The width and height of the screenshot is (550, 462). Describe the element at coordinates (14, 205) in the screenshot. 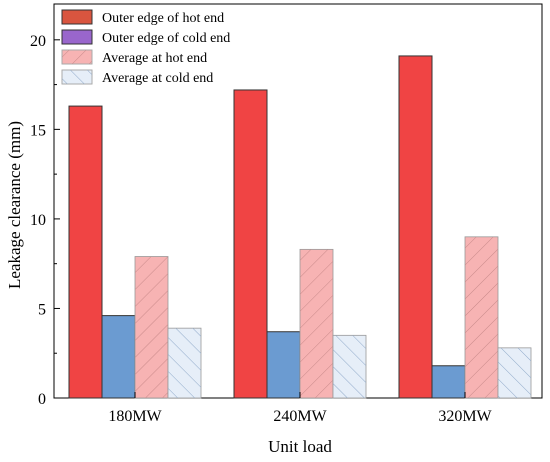

I see `y-axis-label: Leakage clearance (mm)` at that location.